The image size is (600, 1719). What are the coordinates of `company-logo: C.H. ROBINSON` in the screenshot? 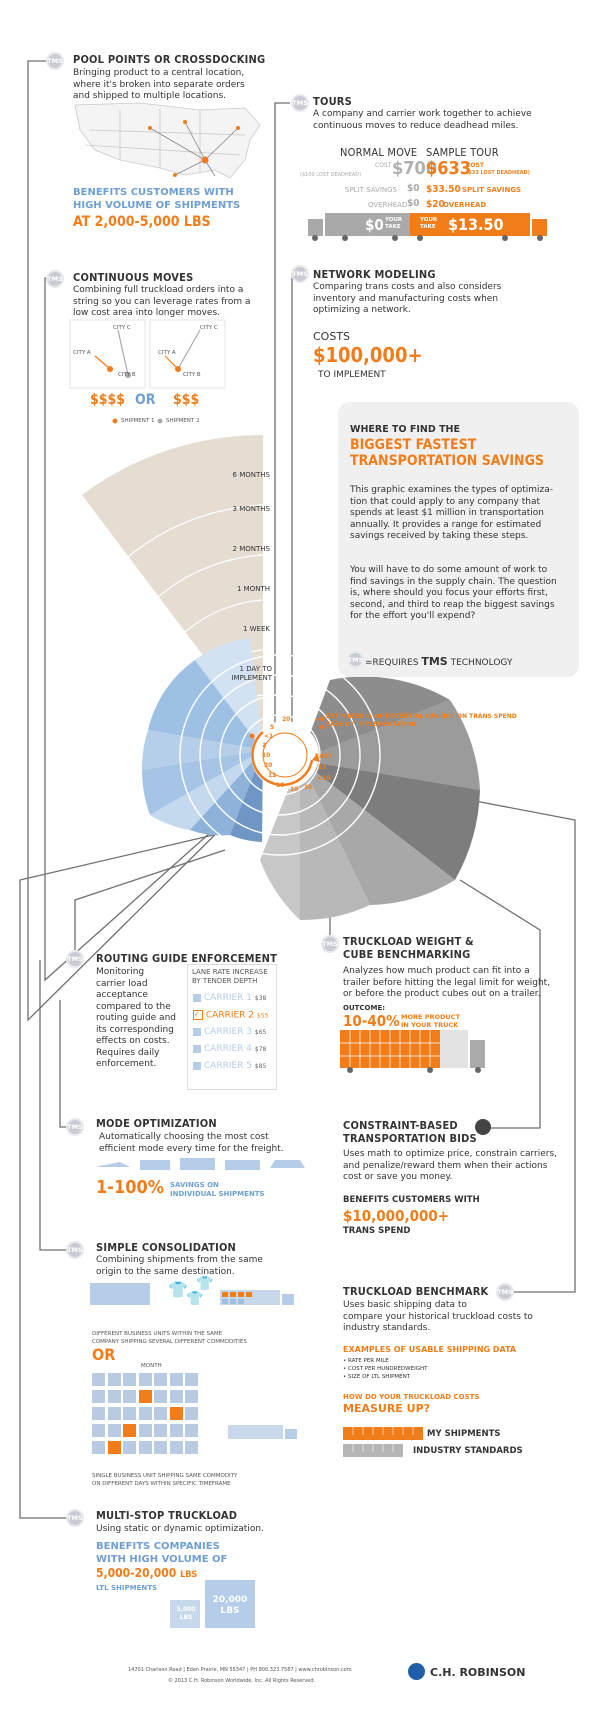 It's located at (478, 1672).